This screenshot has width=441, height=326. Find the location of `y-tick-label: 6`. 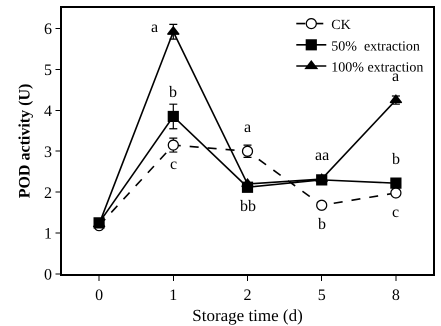

y-tick-label: 6 is located at coordinates (48, 29).